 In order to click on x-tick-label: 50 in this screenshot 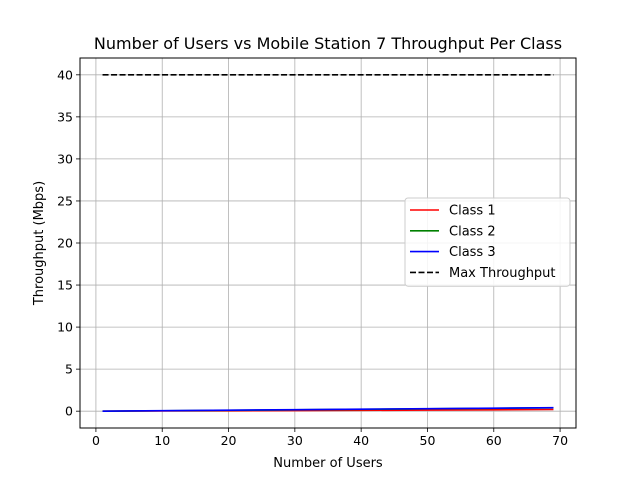, I will do `click(428, 440)`.